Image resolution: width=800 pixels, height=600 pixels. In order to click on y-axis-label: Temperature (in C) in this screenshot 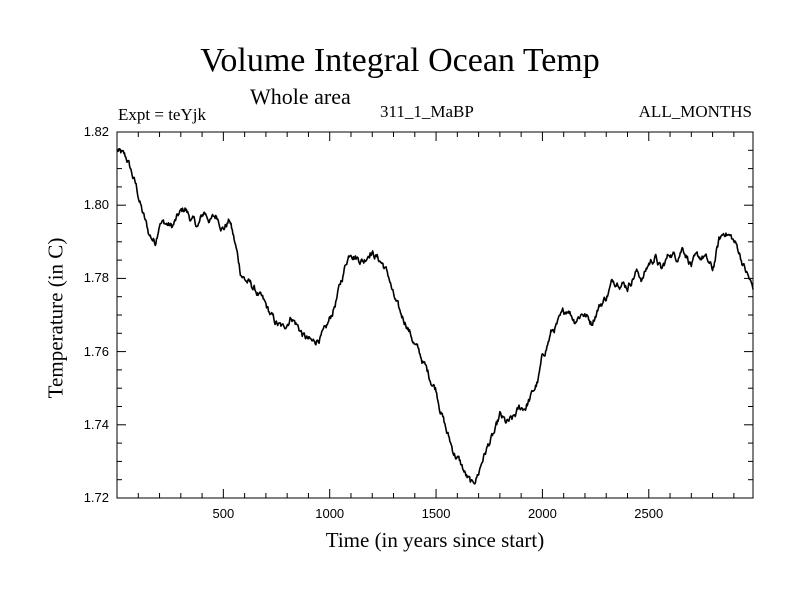, I will do `click(55, 318)`.